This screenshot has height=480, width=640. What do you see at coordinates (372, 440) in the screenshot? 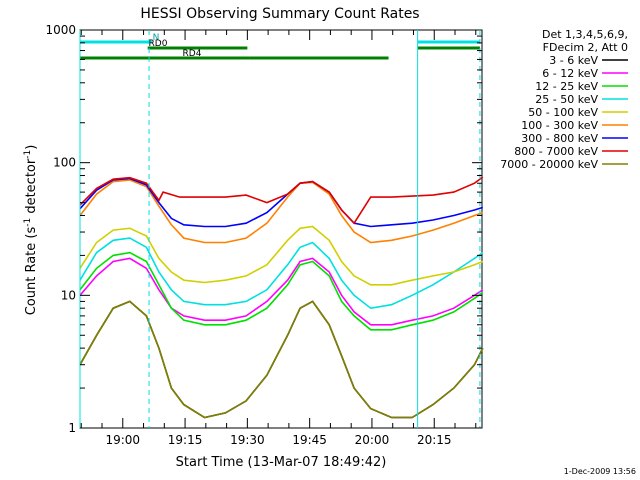
I see `x-tick-label: 20:00` at bounding box center [372, 440].